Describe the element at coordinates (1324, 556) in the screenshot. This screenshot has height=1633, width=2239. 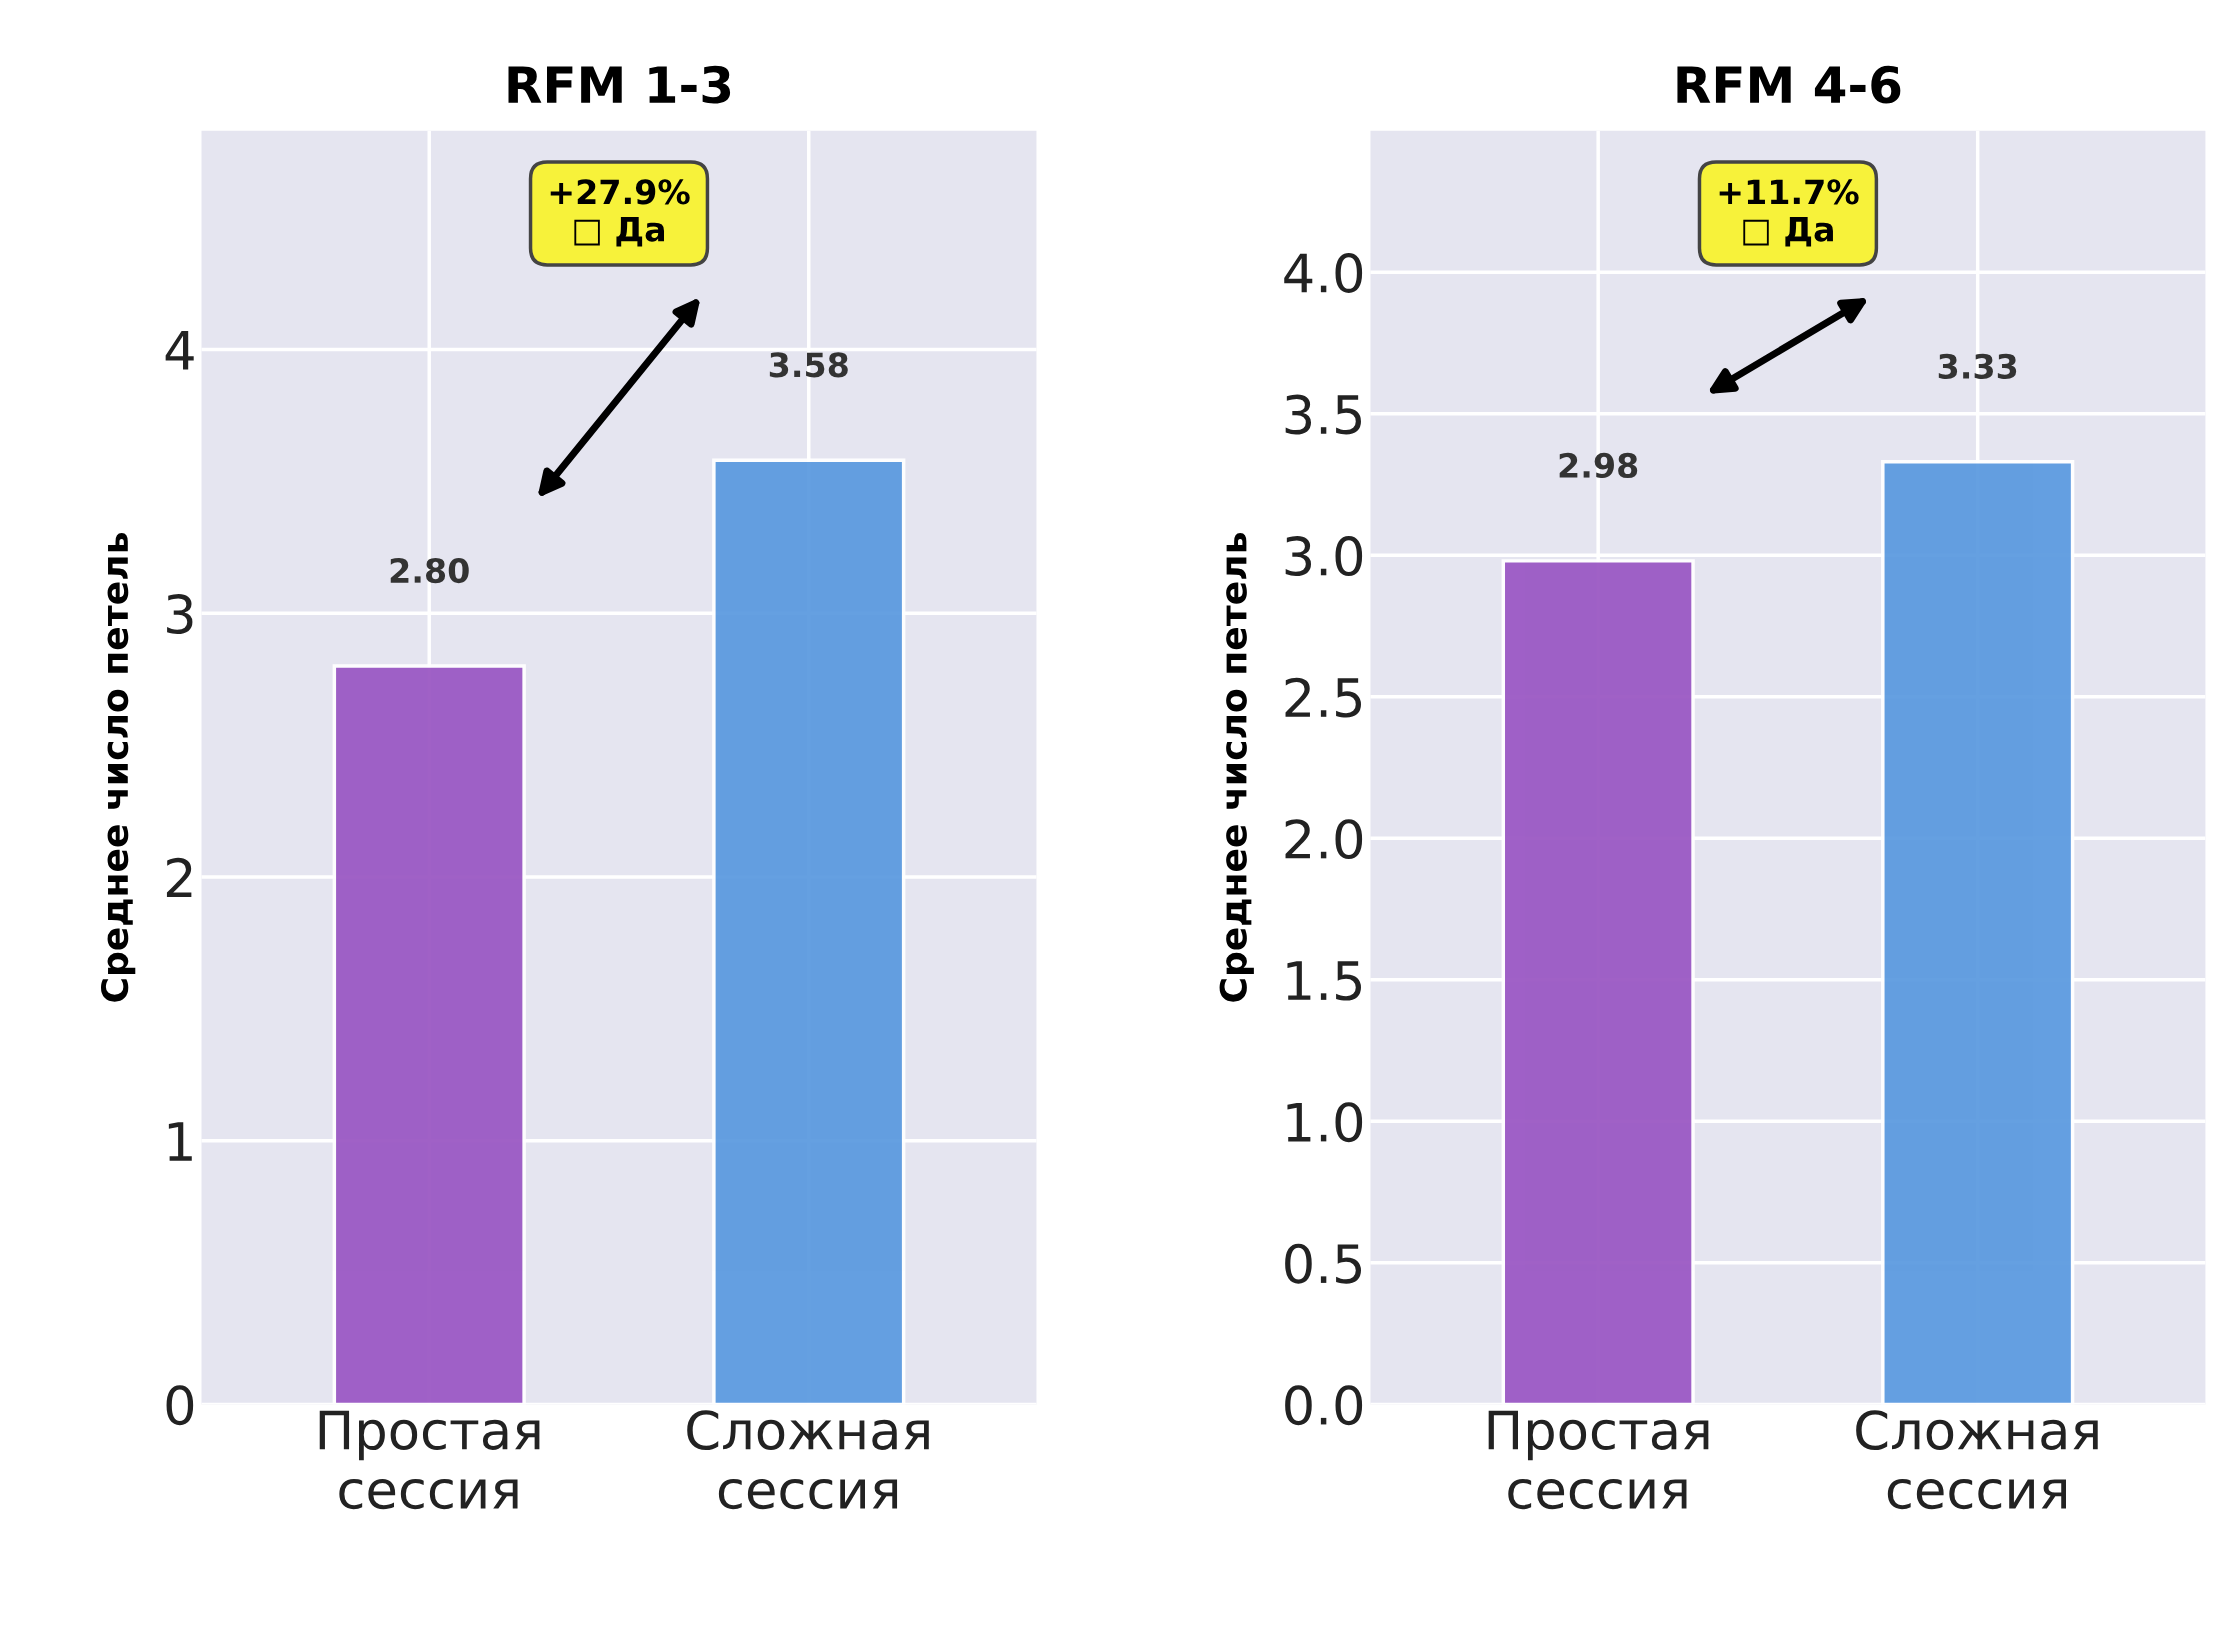
I see `y-tick-label: 3.0` at that location.